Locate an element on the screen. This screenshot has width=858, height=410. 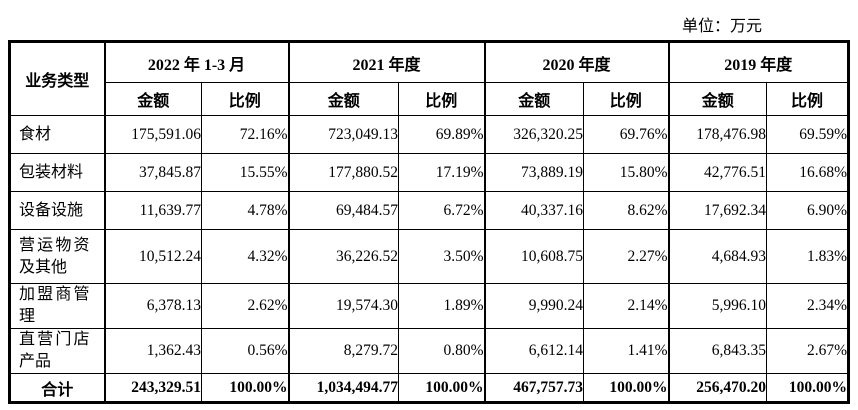
amount-cell: 37,845.87 is located at coordinates (152, 172).